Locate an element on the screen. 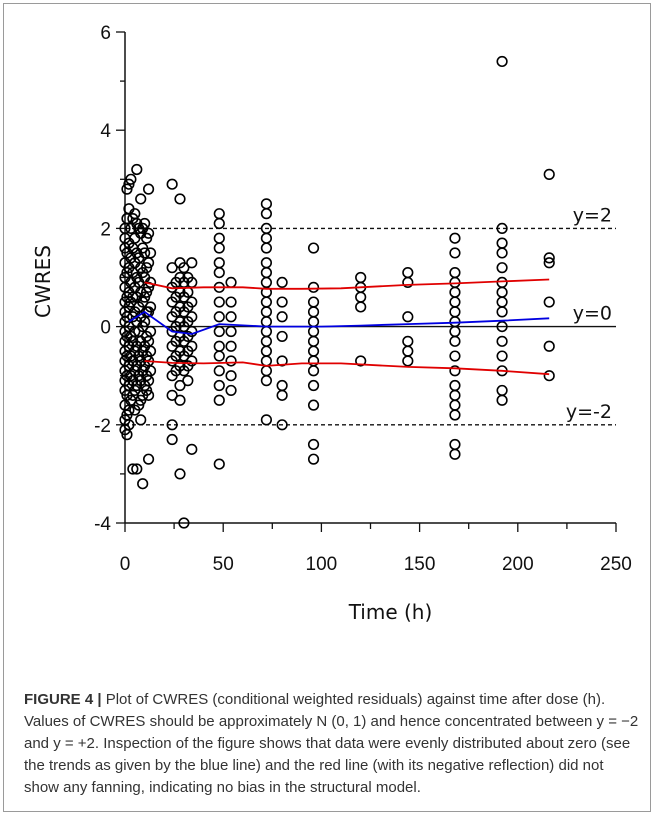  y-tick-label: -2 is located at coordinates (102, 426).